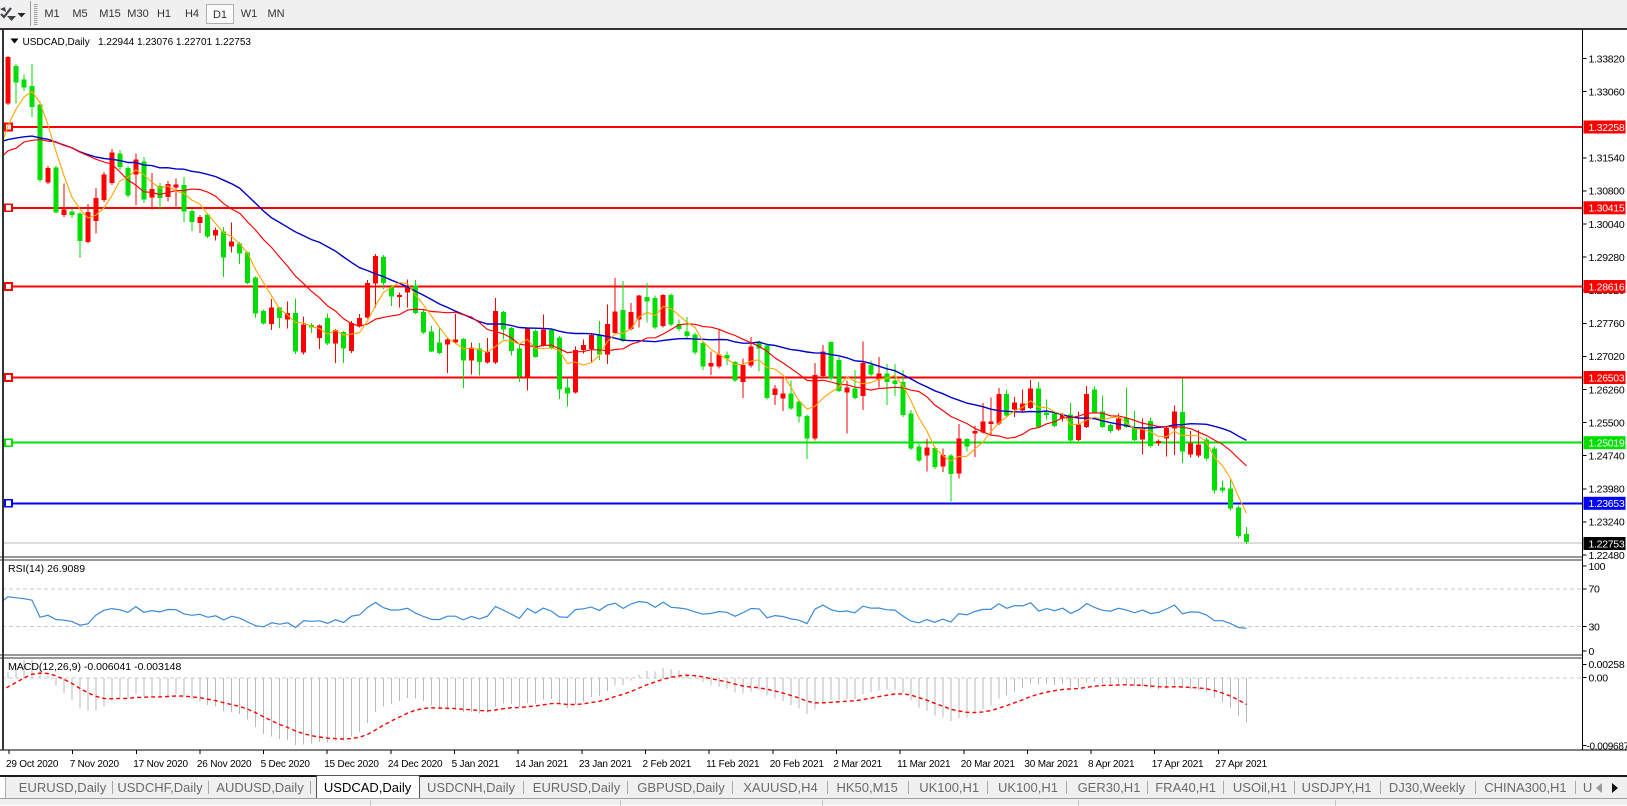 This screenshot has width=1627, height=806. What do you see at coordinates (1607, 390) in the screenshot?
I see `svg-text: 1.26260` at bounding box center [1607, 390].